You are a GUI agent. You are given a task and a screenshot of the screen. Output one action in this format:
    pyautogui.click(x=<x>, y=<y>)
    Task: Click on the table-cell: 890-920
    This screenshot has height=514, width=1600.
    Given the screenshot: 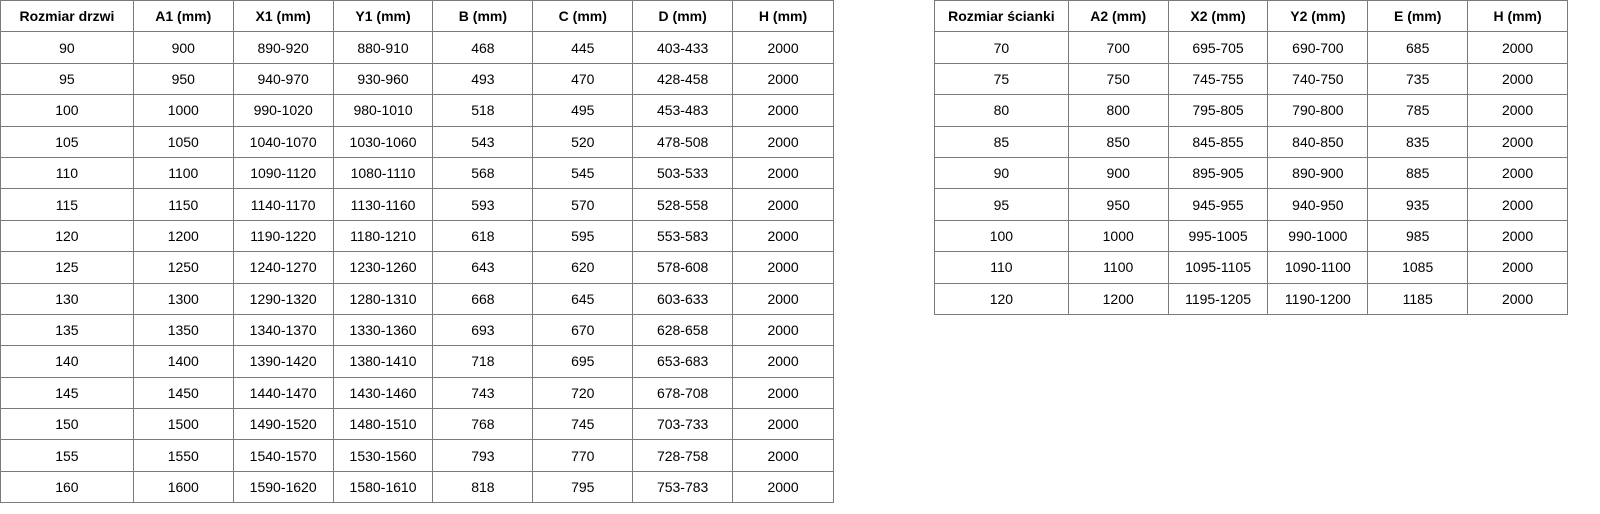 What is the action you would take?
    pyautogui.click(x=283, y=47)
    